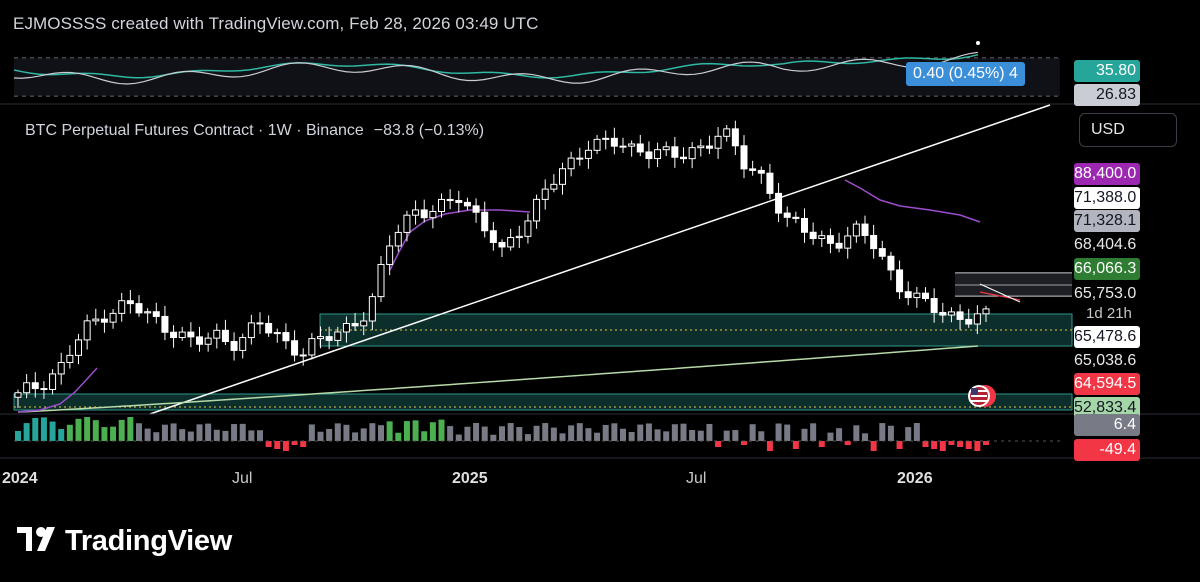 The image size is (1200, 582). I want to click on price-label-9: 52,833.4, so click(1107, 408).